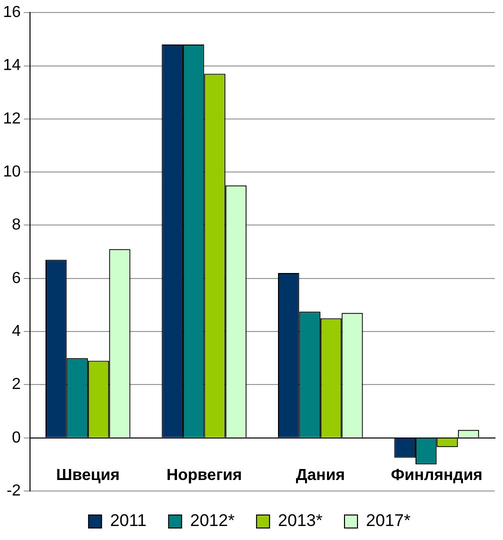 The image size is (503, 540). What do you see at coordinates (320, 475) in the screenshot?
I see `x-tick-label: Дания` at bounding box center [320, 475].